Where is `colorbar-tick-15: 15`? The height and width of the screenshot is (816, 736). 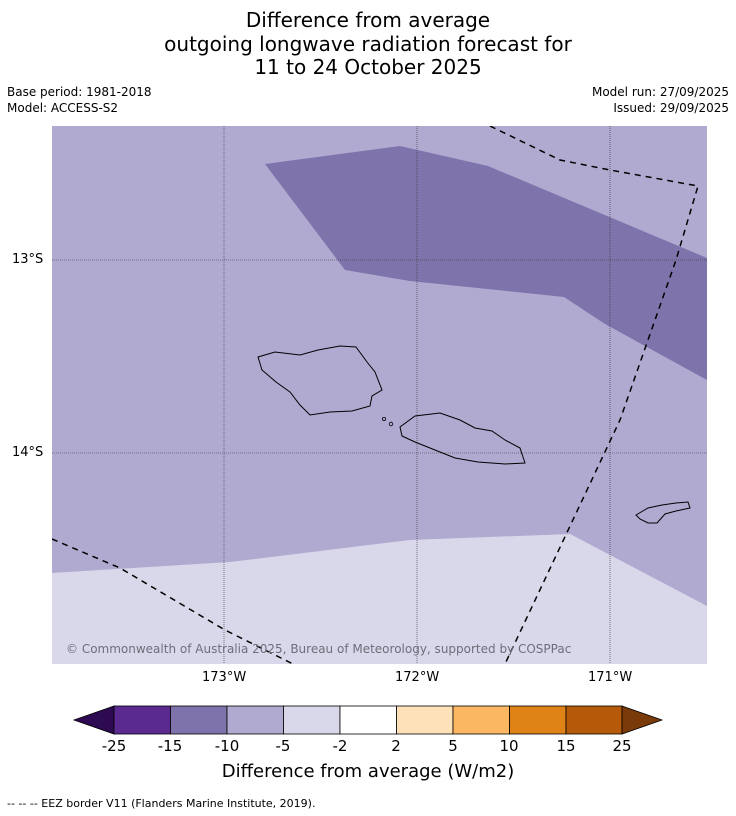 colorbar-tick-15: 15 is located at coordinates (566, 746).